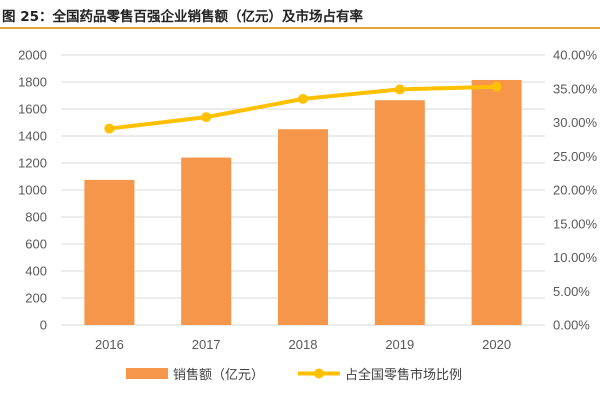  I want to click on legend-line-marker, so click(319, 373).